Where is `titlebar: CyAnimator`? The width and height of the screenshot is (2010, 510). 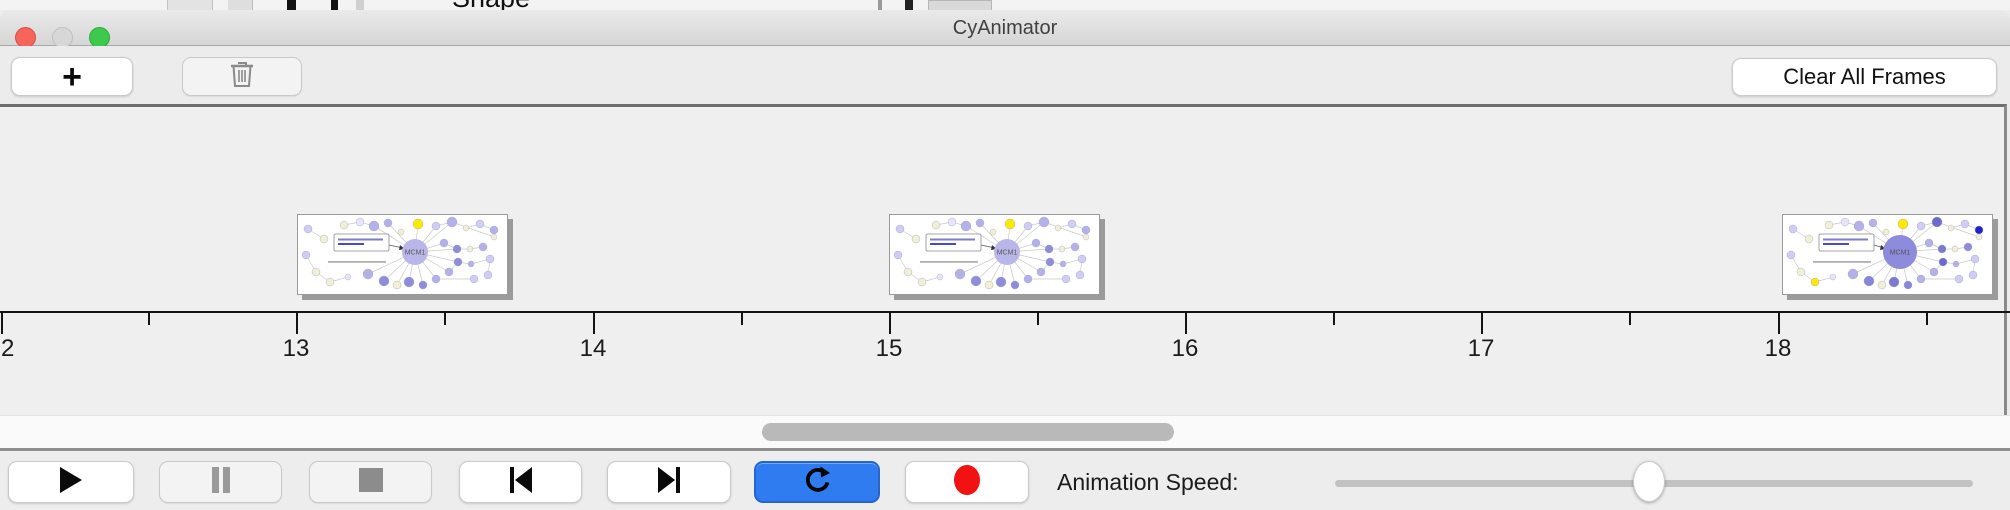
titlebar: CyAnimator is located at coordinates (1005, 29).